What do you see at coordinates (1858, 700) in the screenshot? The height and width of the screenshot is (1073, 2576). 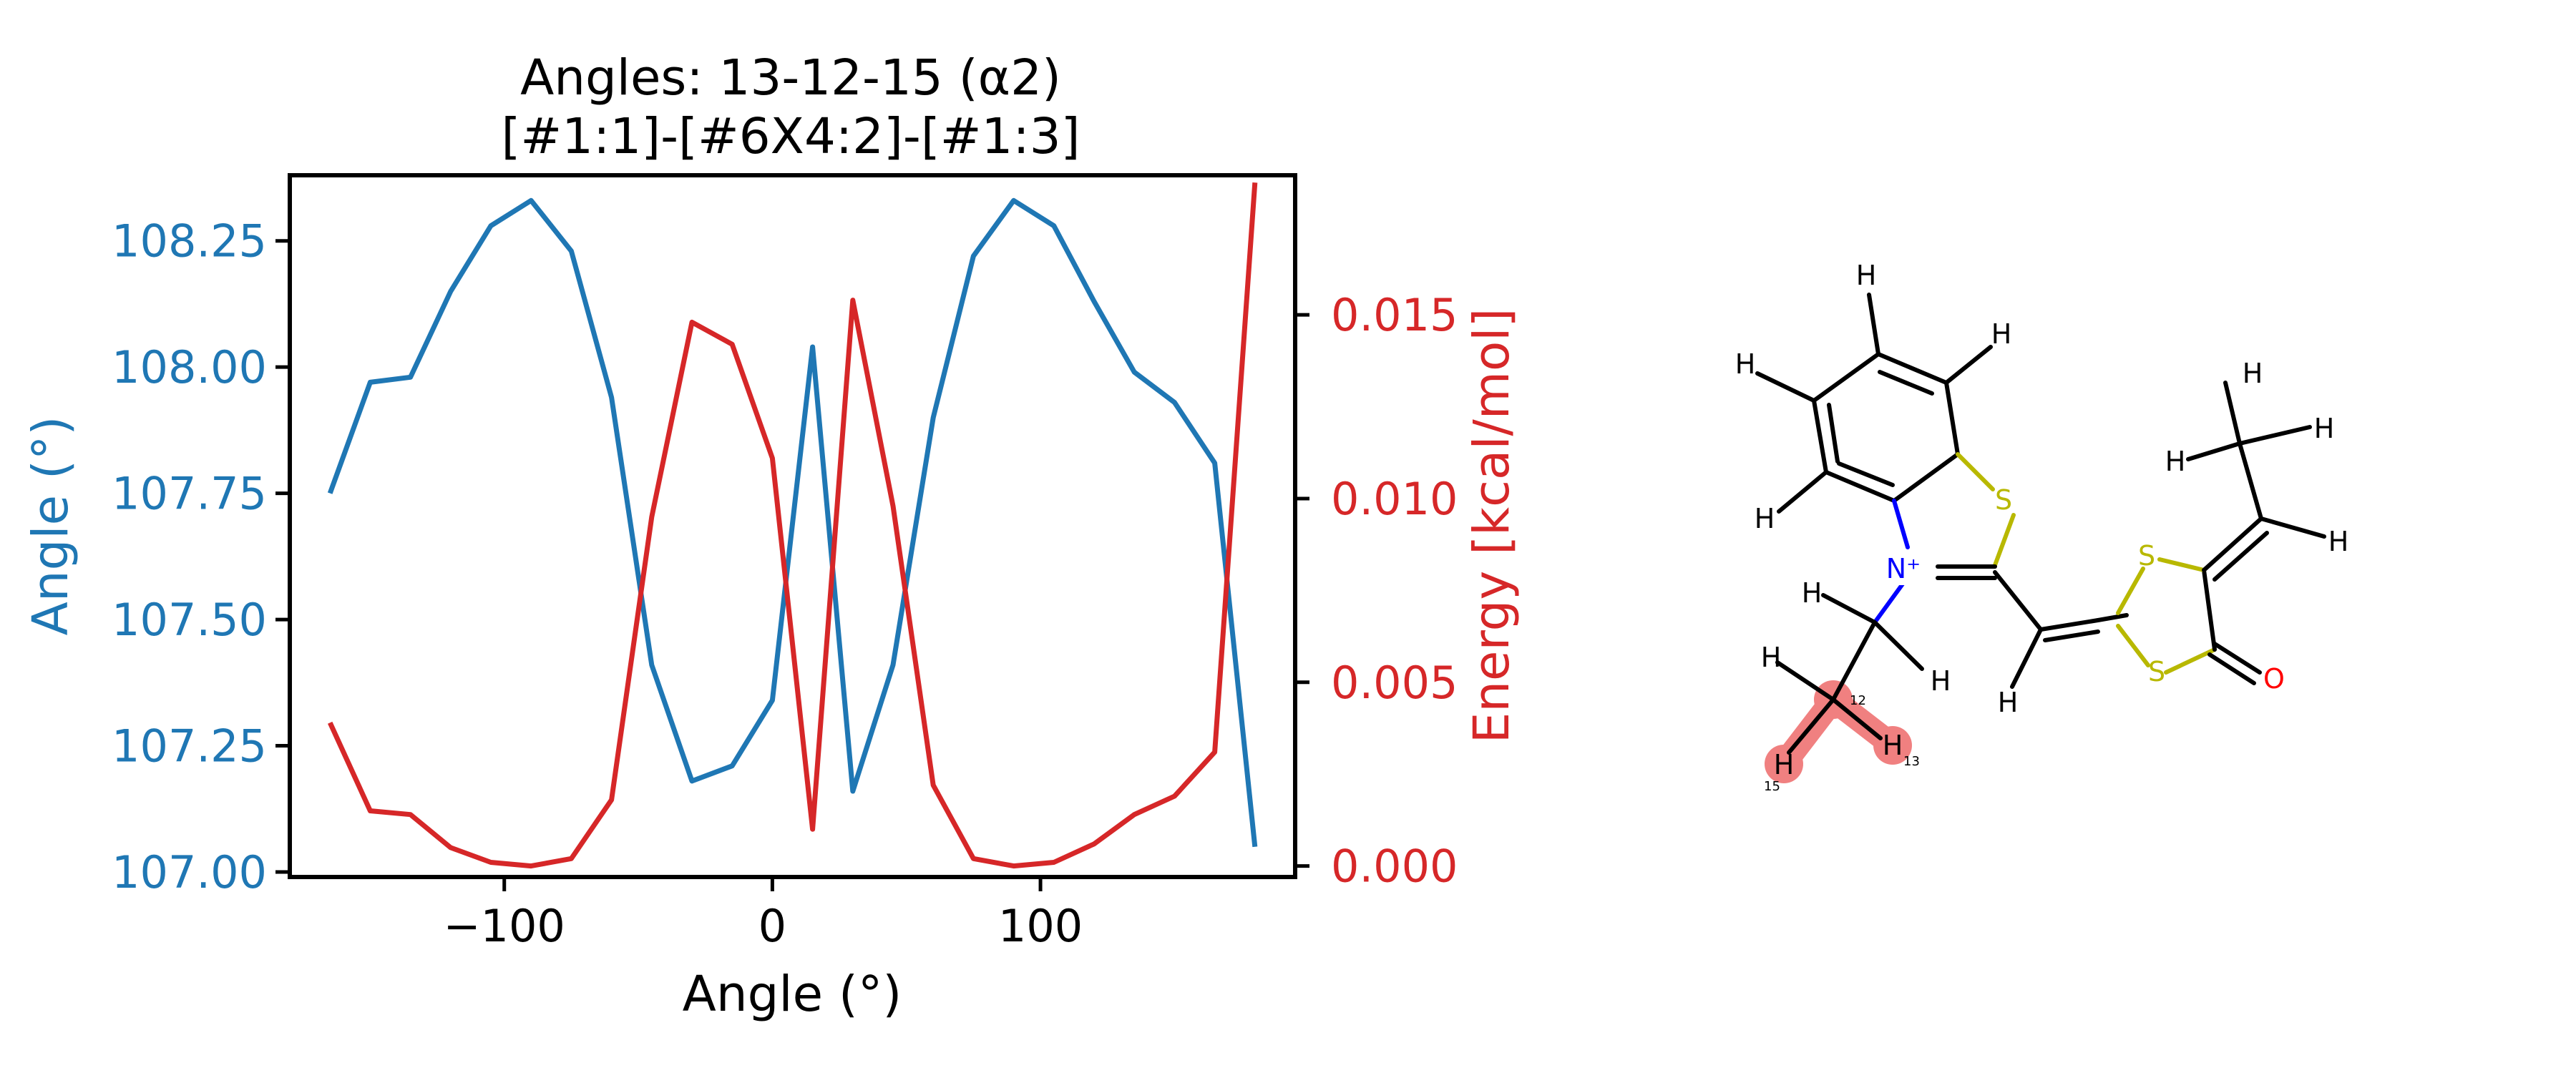 I see `atom-index-12: 12` at bounding box center [1858, 700].